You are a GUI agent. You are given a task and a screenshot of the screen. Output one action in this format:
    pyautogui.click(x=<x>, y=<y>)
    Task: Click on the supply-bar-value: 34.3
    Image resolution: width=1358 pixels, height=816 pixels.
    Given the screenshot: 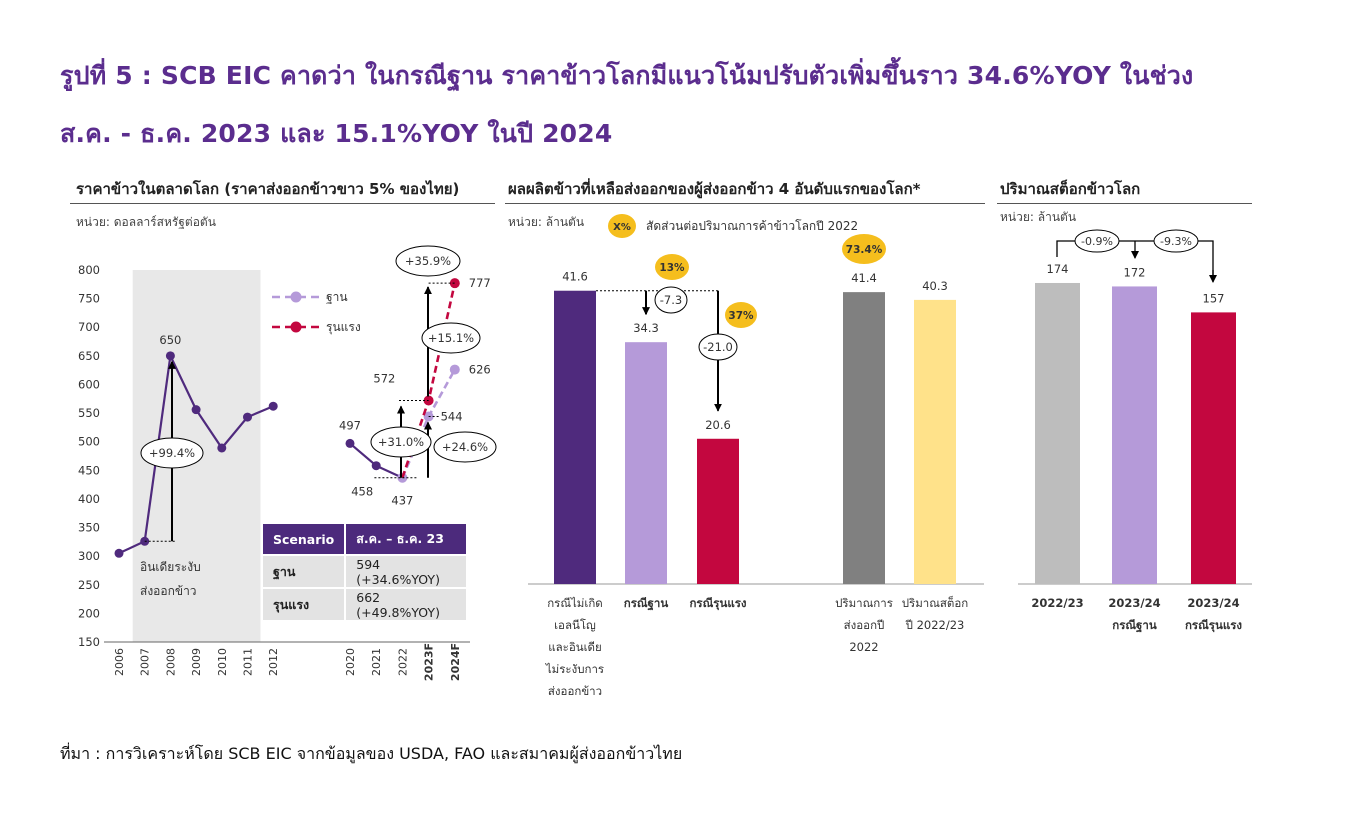 What is the action you would take?
    pyautogui.click(x=646, y=328)
    